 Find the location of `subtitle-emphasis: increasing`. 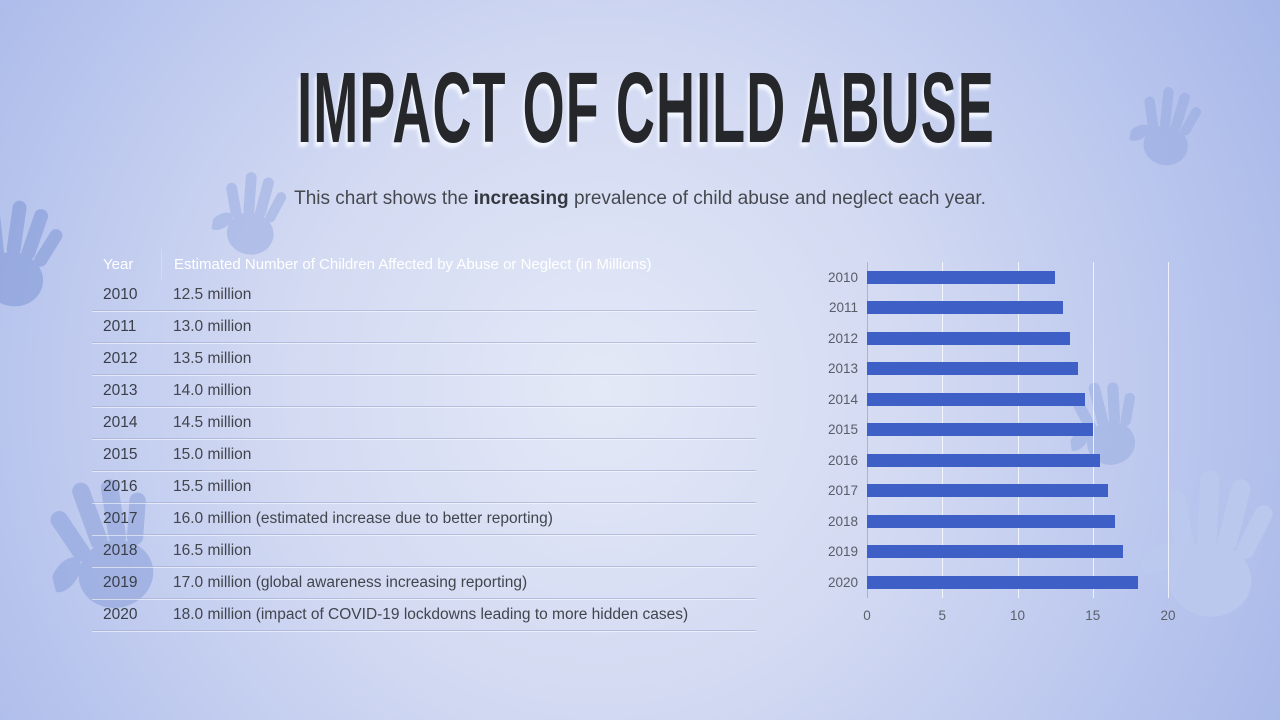

subtitle-emphasis: increasing is located at coordinates (521, 198).